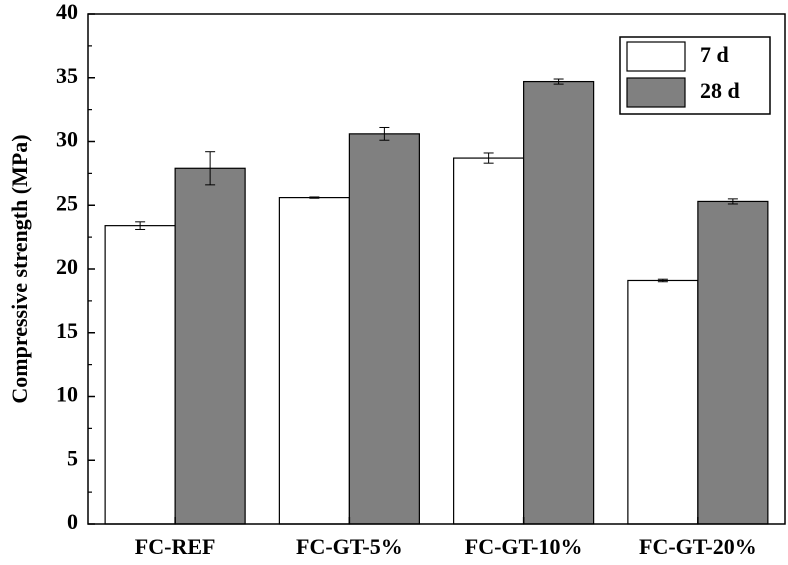 This screenshot has width=788, height=565. What do you see at coordinates (349, 546) in the screenshot?
I see `x-tick-label: FC-GT-5%` at bounding box center [349, 546].